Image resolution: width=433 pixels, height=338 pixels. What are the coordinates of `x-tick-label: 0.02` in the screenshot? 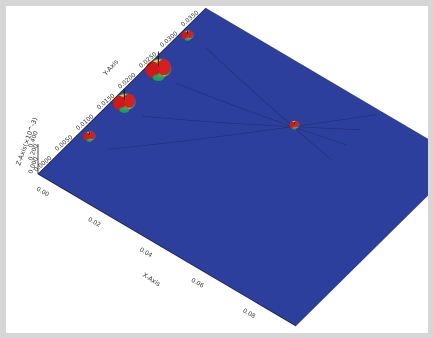 It's located at (94, 222).